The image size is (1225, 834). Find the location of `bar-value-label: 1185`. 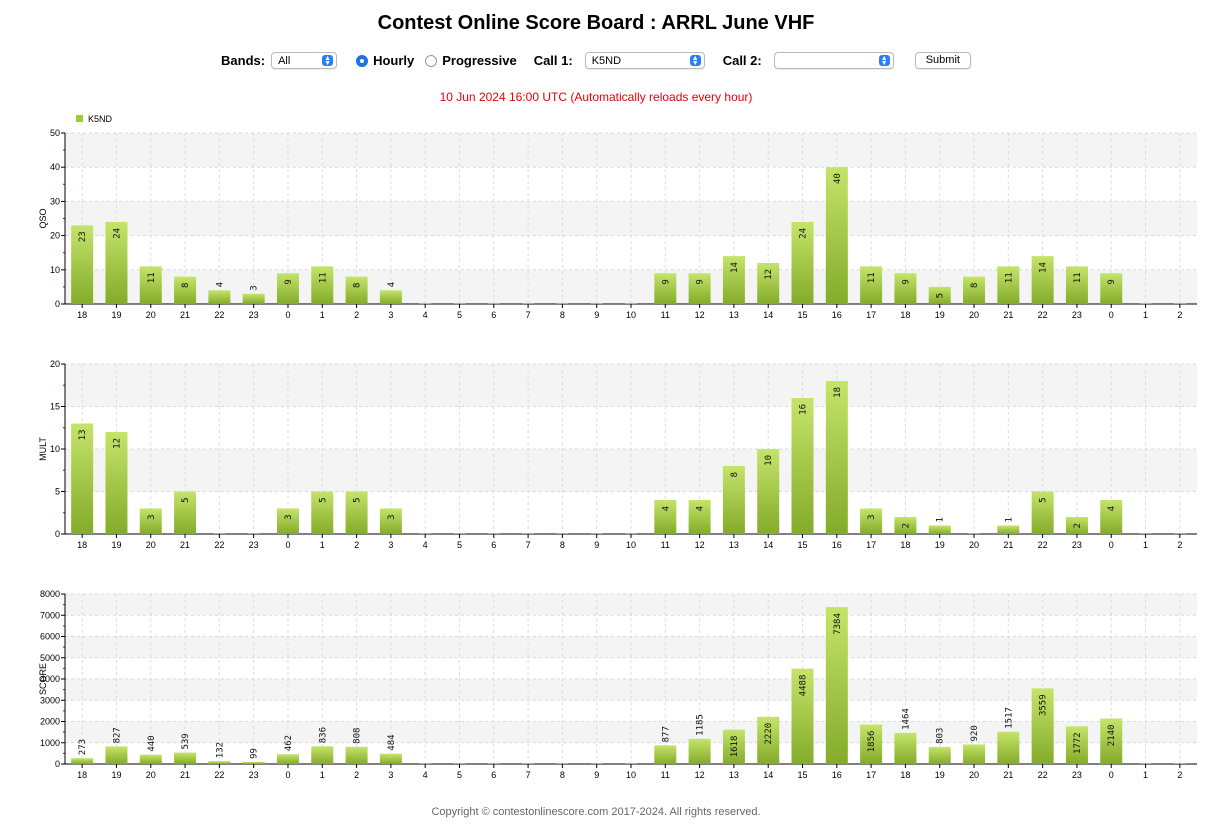

bar-value-label: 1185 is located at coordinates (701, 725).